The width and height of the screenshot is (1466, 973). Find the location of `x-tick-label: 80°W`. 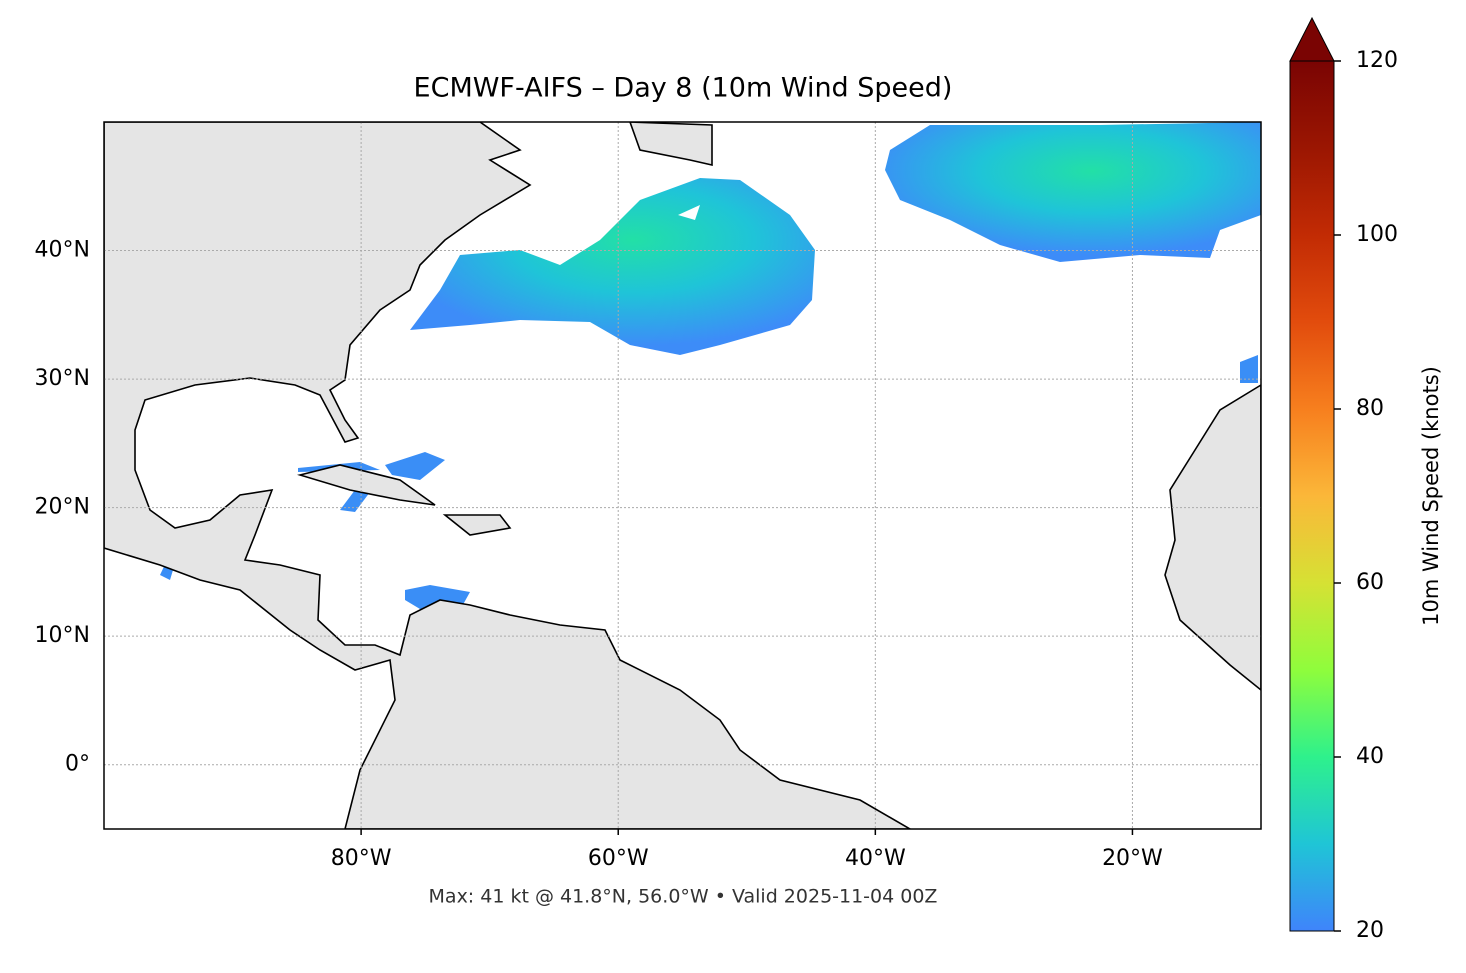

x-tick-label: 80°W is located at coordinates (361, 858).